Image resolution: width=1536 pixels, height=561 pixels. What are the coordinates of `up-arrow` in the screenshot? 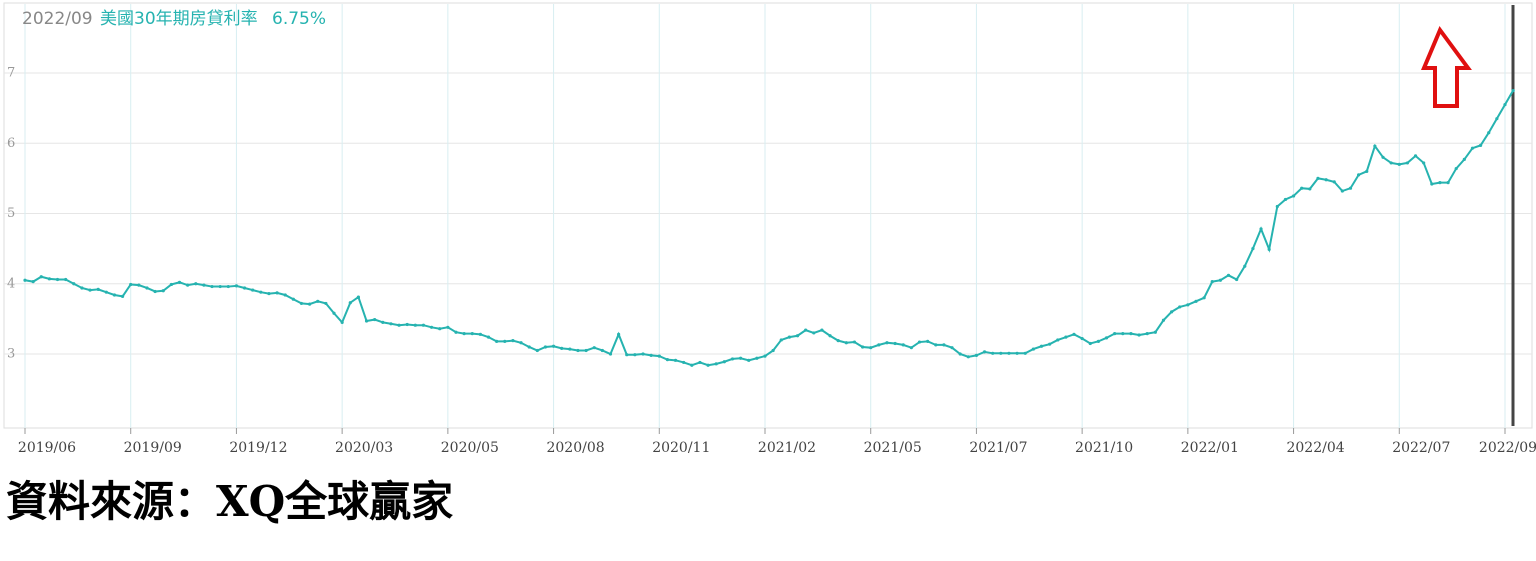 It's located at (1446, 66).